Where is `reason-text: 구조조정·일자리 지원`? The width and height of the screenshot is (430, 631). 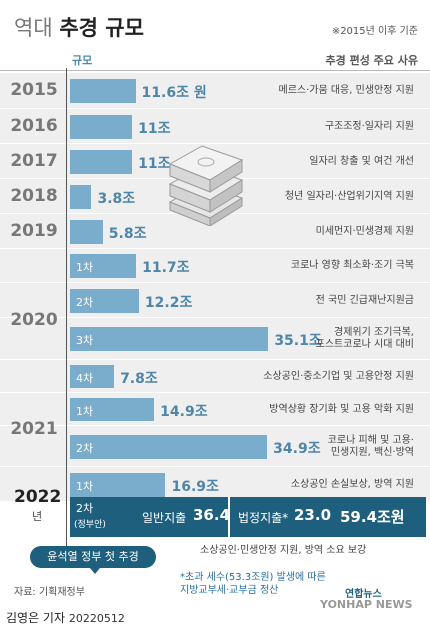
reason-text: 구조조정·일자리 지원 is located at coordinates (369, 127).